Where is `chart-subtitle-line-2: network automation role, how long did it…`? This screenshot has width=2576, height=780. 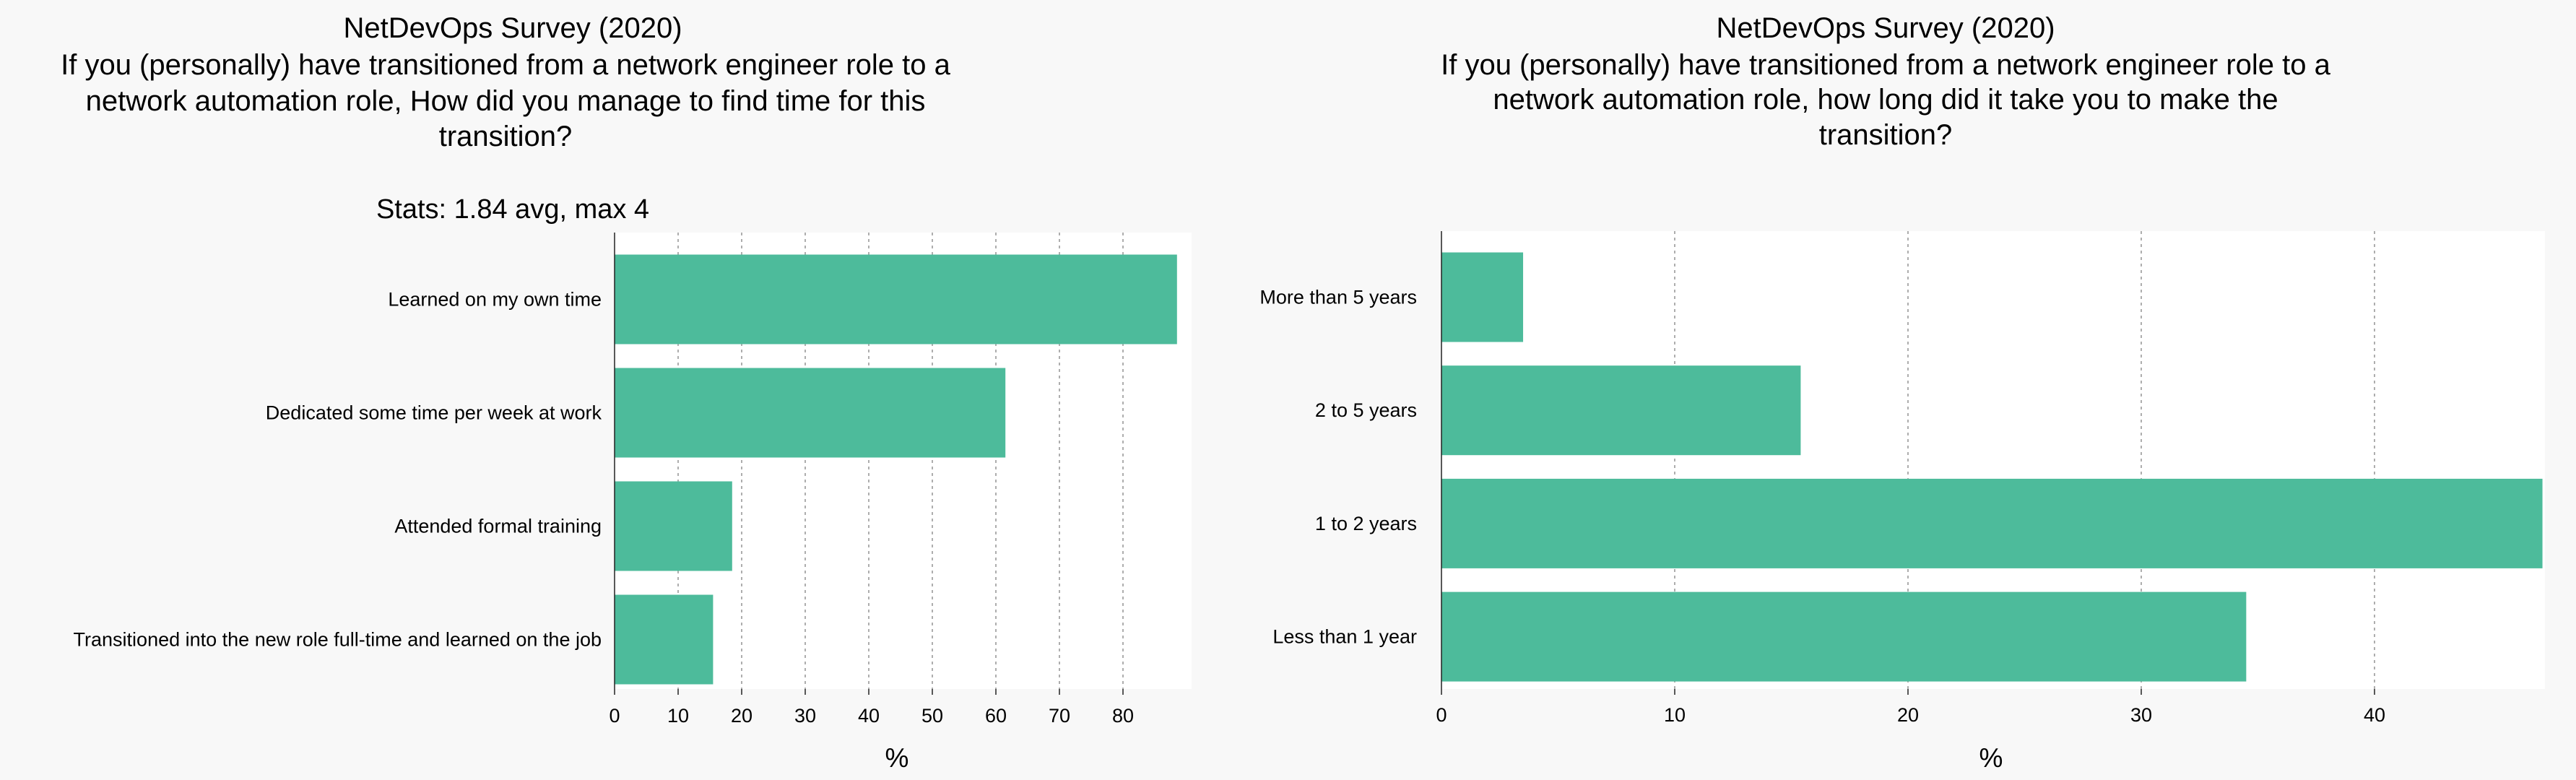
chart-subtitle-line-2: network automation role, how long did it… is located at coordinates (1885, 100).